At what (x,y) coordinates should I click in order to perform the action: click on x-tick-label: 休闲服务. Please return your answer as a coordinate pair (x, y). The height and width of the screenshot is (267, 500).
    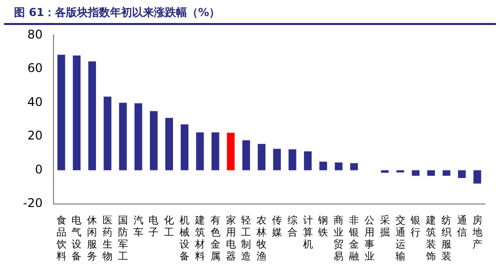
    Looking at the image, I should click on (92, 239).